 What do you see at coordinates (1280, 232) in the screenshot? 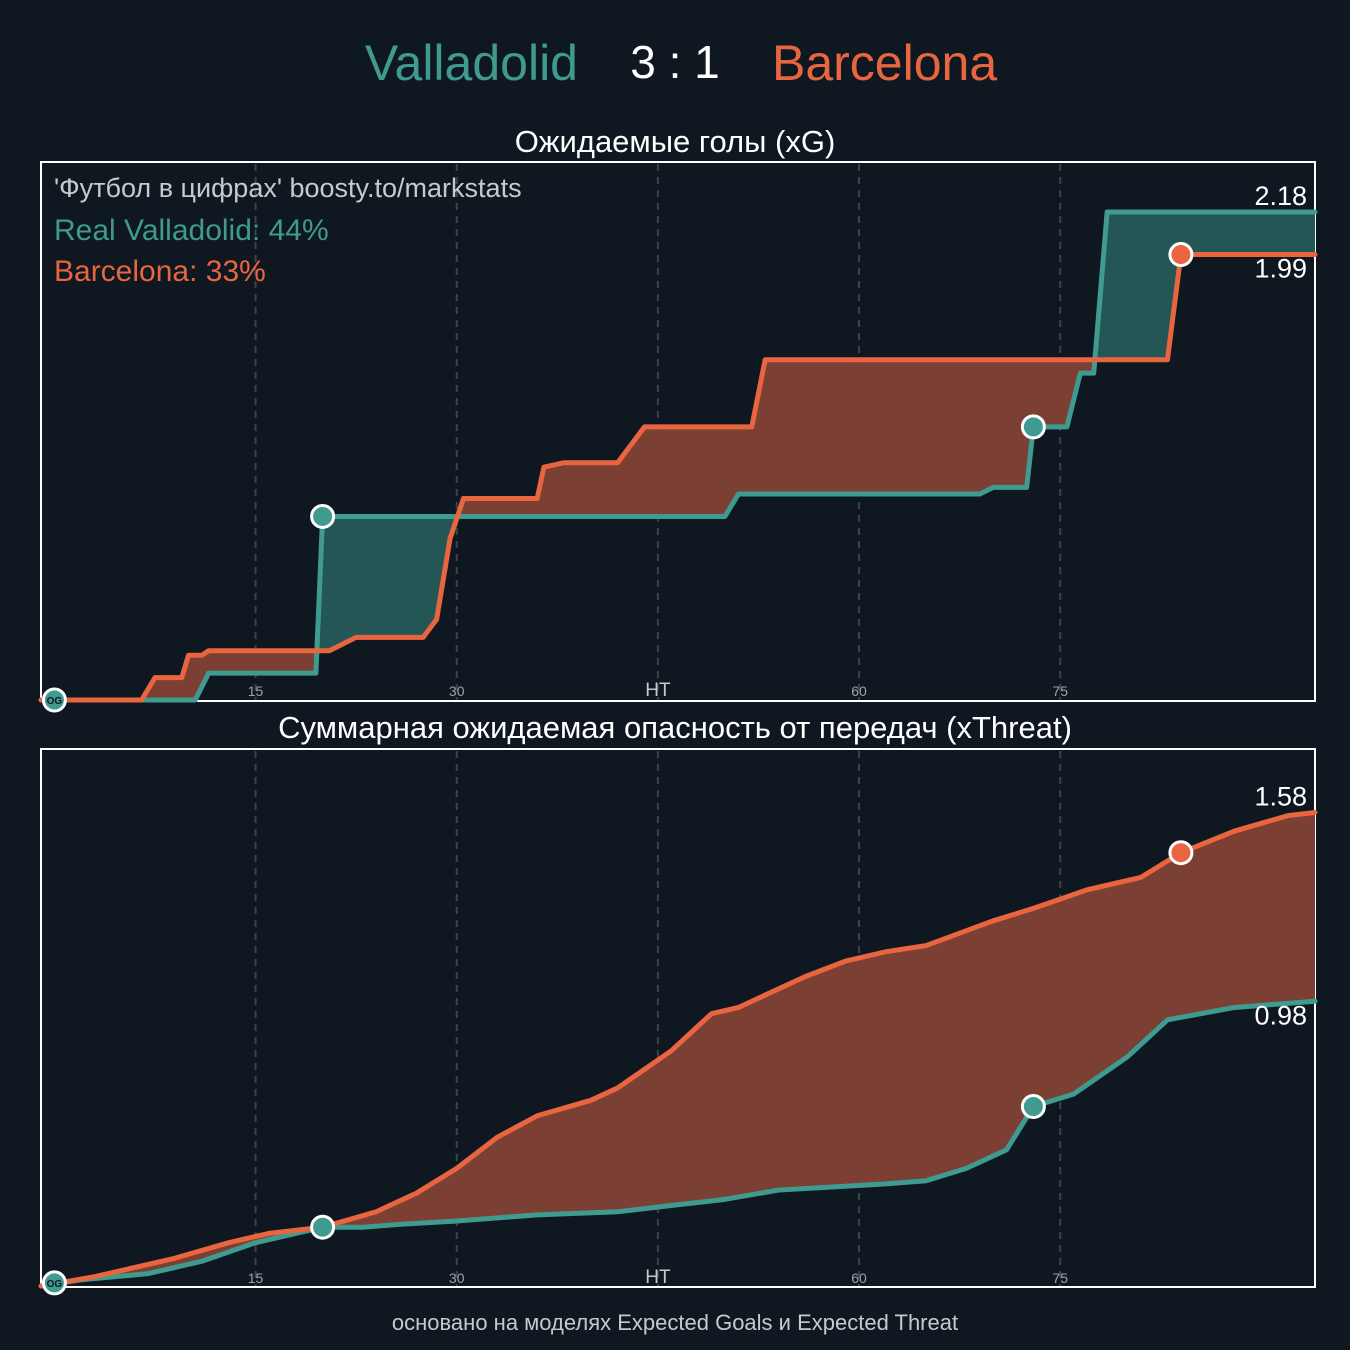
I see `xg-end-labels: 2.18 1.99` at bounding box center [1280, 232].